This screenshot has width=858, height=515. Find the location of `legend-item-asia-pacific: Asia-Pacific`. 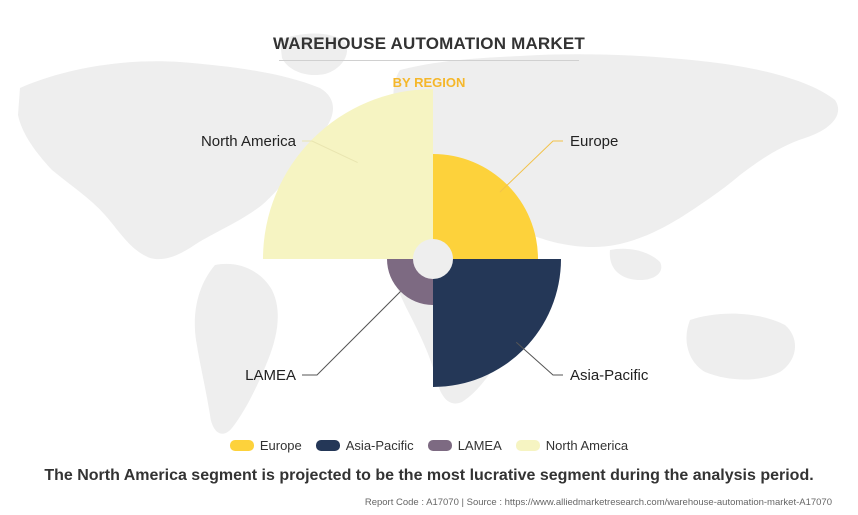

legend-item-asia-pacific: Asia-Pacific is located at coordinates (364, 445).